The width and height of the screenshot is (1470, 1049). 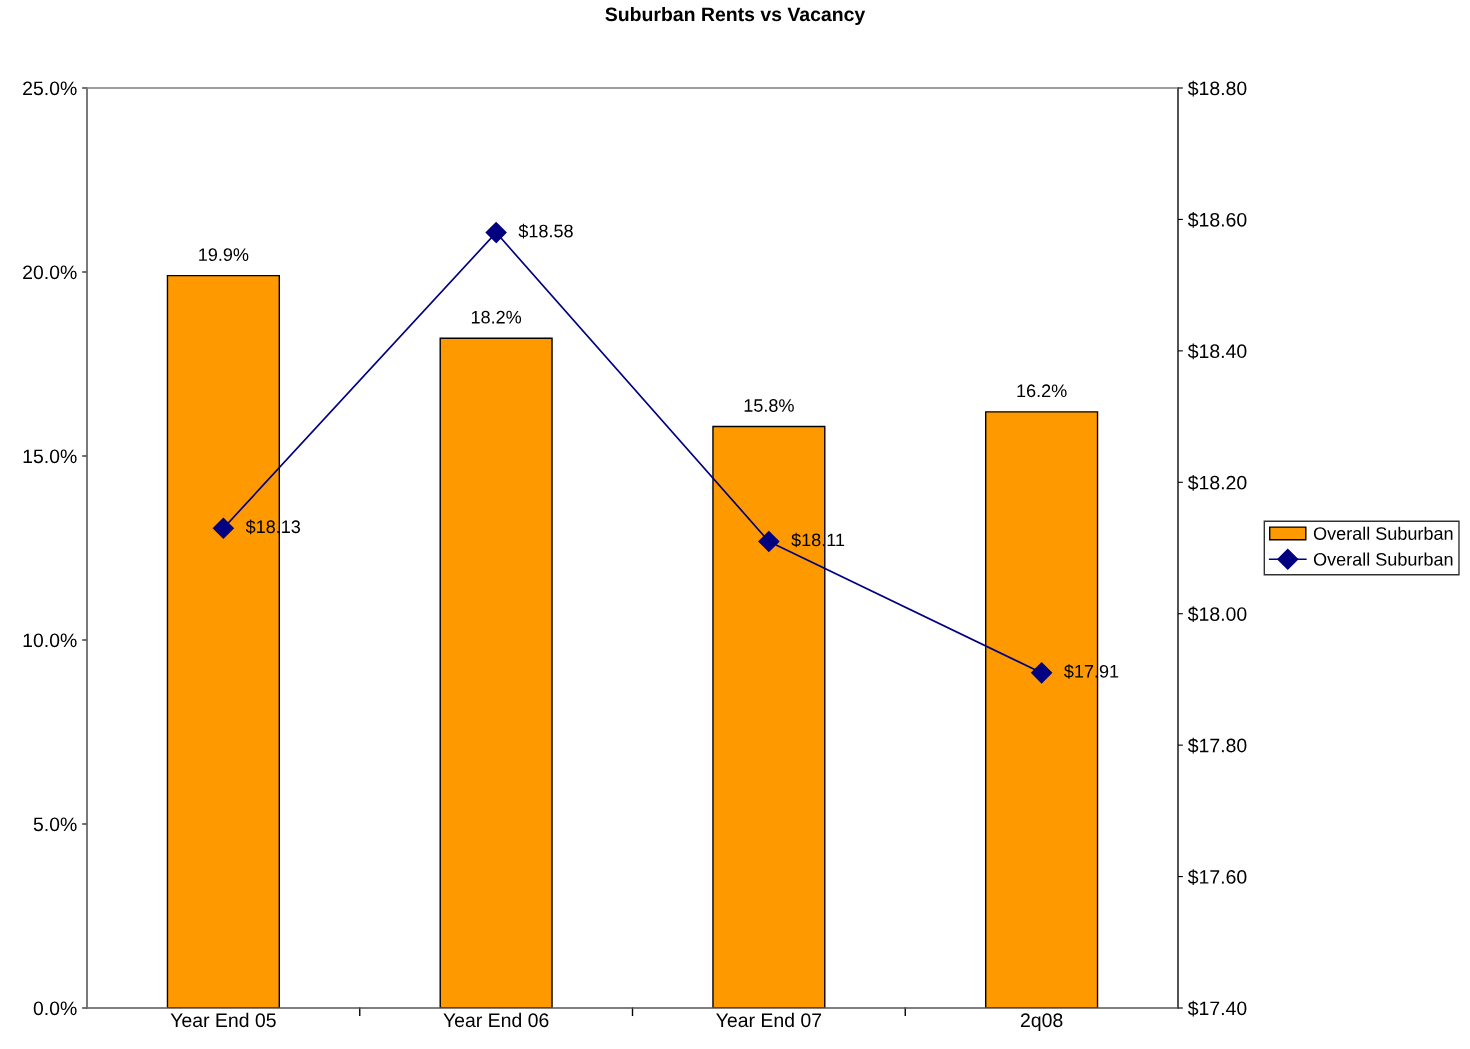 What do you see at coordinates (1217, 877) in the screenshot?
I see `y2-tick-label: $17.60` at bounding box center [1217, 877].